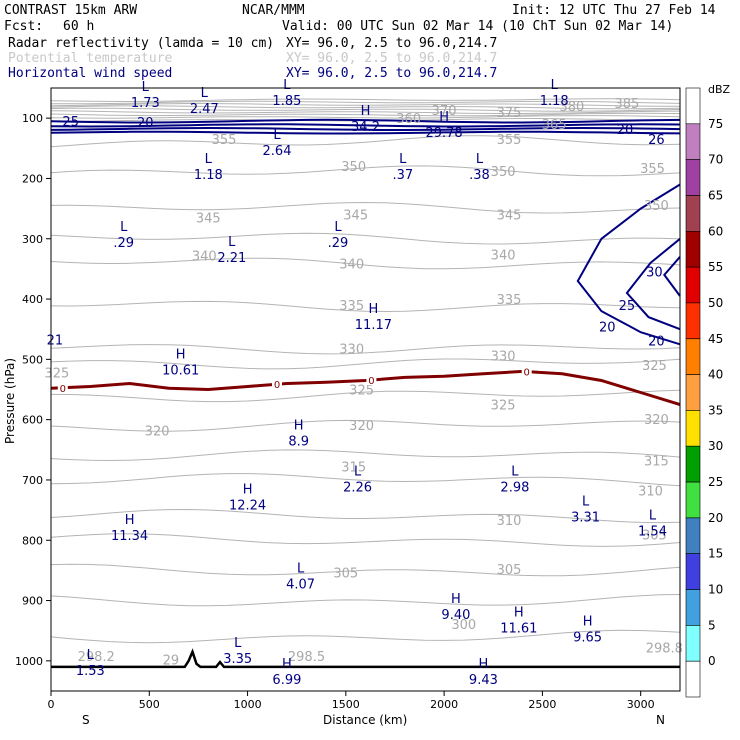  What do you see at coordinates (351, 264) in the screenshot?
I see `theta-label: 340` at bounding box center [351, 264].